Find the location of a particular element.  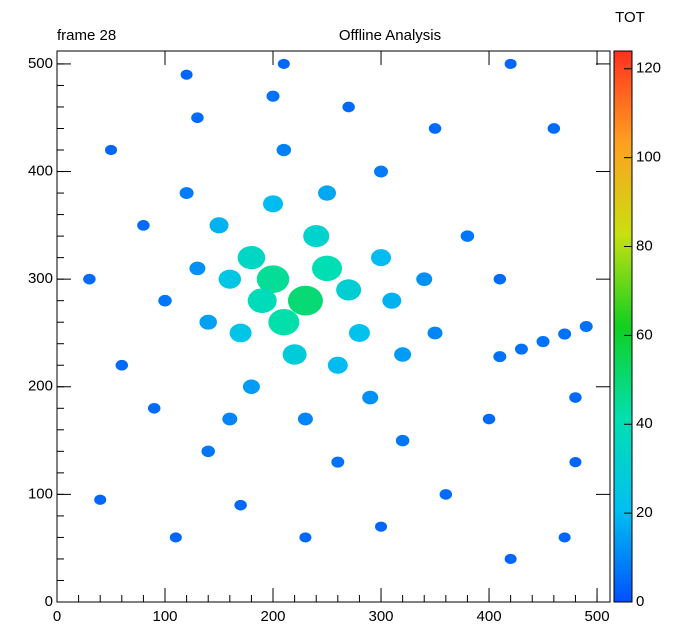

y-tick-label: 500 is located at coordinates (40, 63).